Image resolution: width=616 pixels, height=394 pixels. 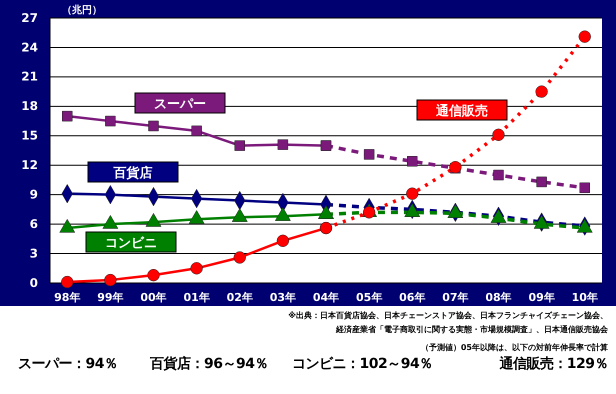 What do you see at coordinates (29, 165) in the screenshot?
I see `y-tick-label: 12` at bounding box center [29, 165].